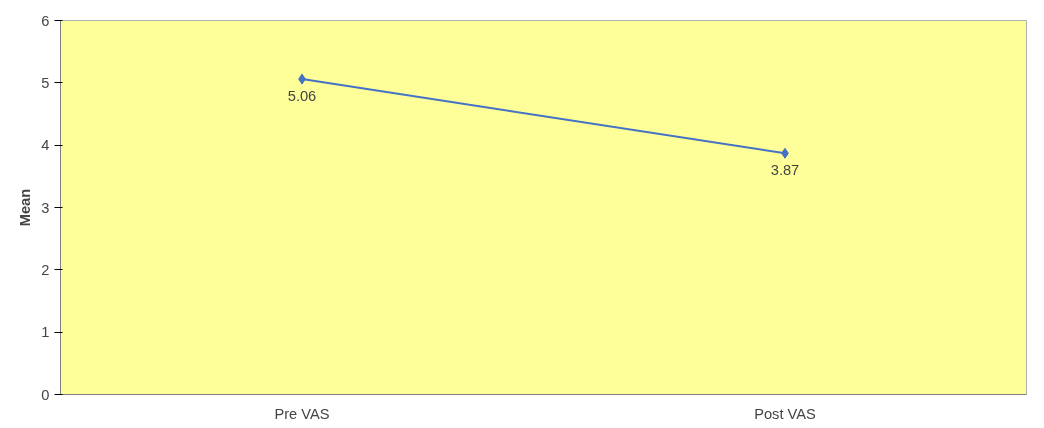  What do you see at coordinates (302, 96) in the screenshot?
I see `data-label: 5.06` at bounding box center [302, 96].